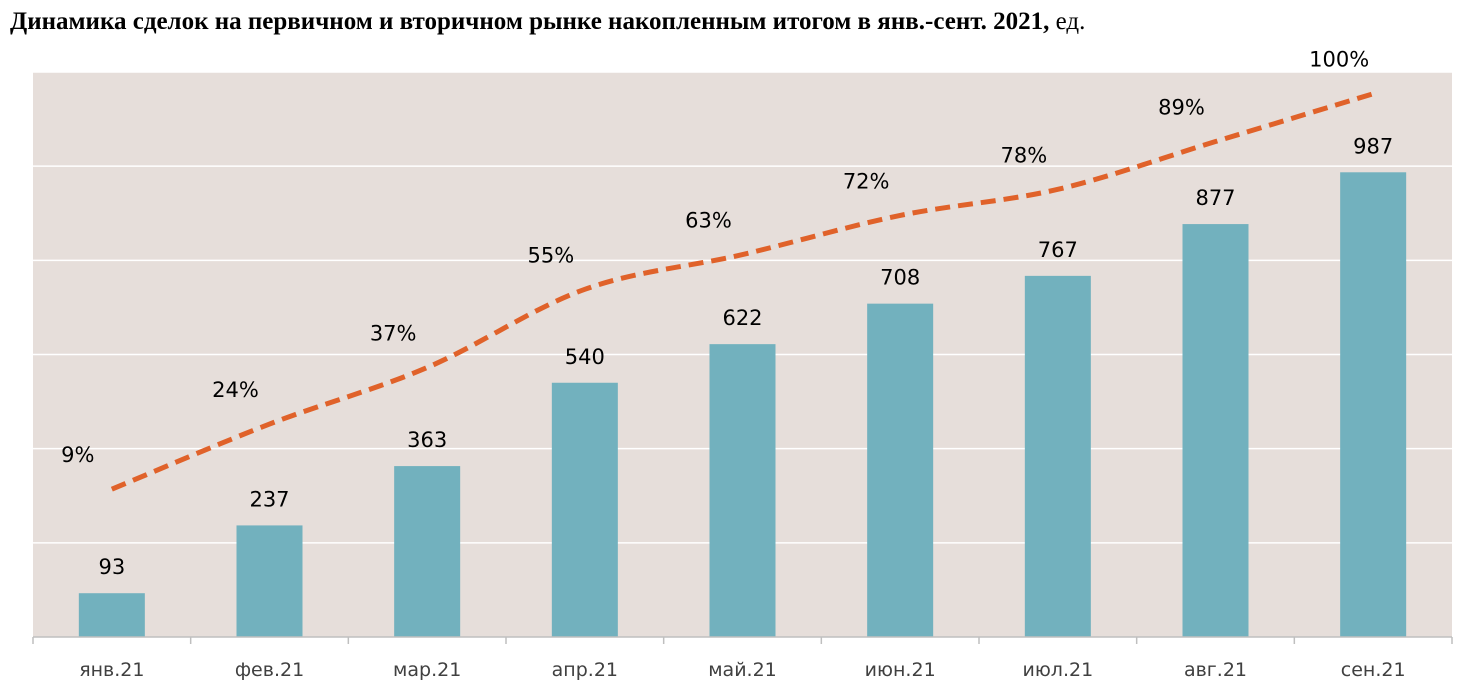 The width and height of the screenshot is (1479, 700). I want to click on line-data-label: 89%, so click(1181, 108).